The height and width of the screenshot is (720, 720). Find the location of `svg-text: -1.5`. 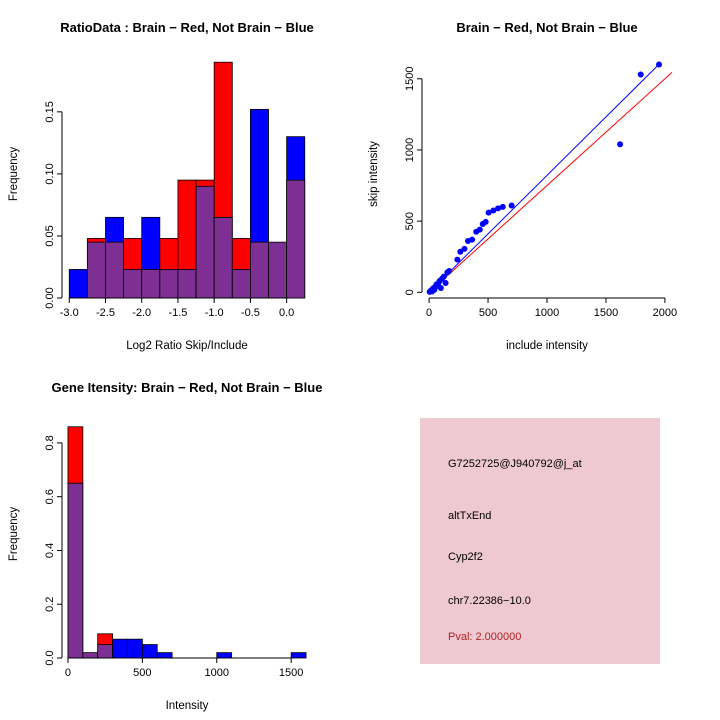

svg-text: -1.5 is located at coordinates (177, 313).